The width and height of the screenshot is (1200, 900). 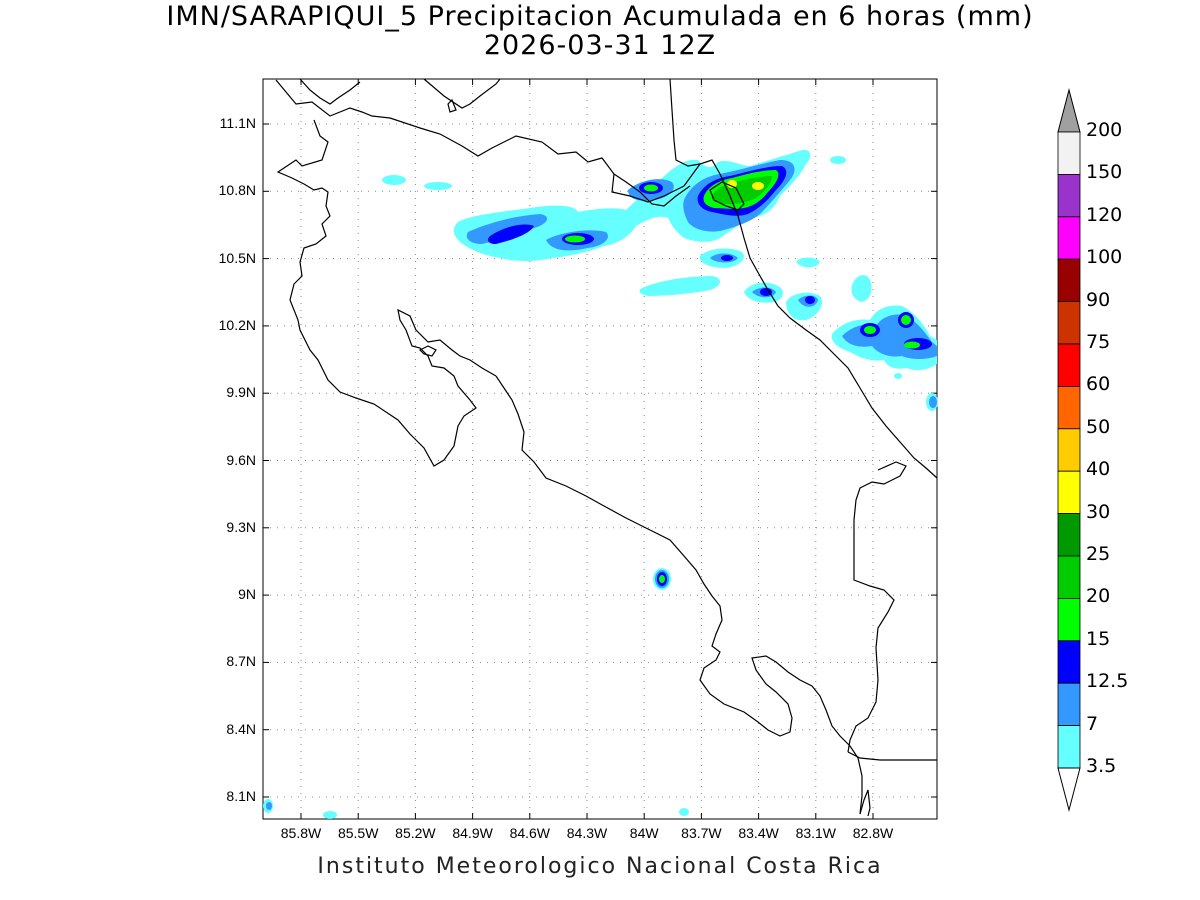 I want to click on lat-tick-label: 10.5N, so click(x=237, y=257).